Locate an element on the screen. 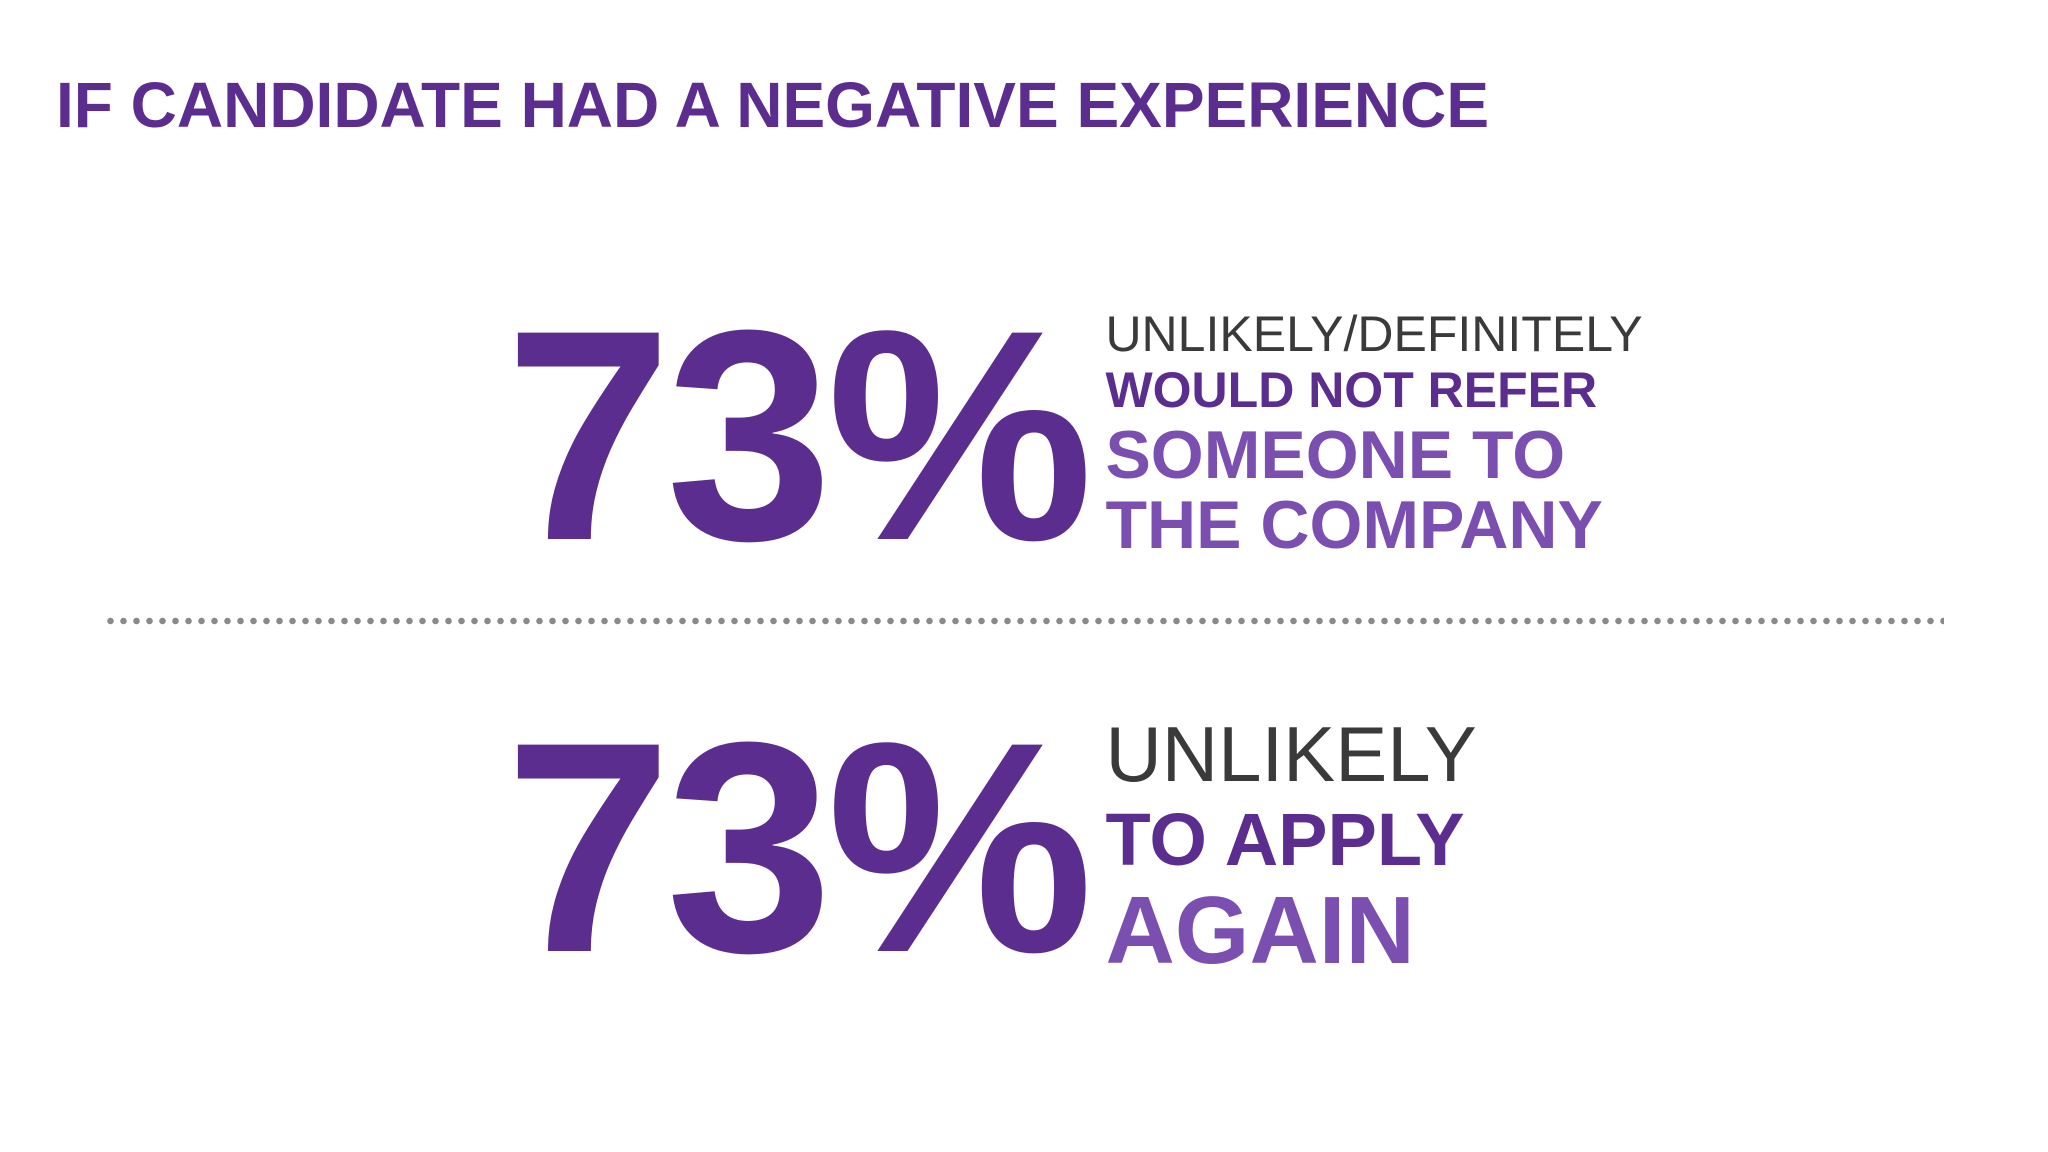 This screenshot has height=1152, width=2048. stat-reapply: 73% UNLIKELY TO APPLY AGAIN is located at coordinates (991, 847).